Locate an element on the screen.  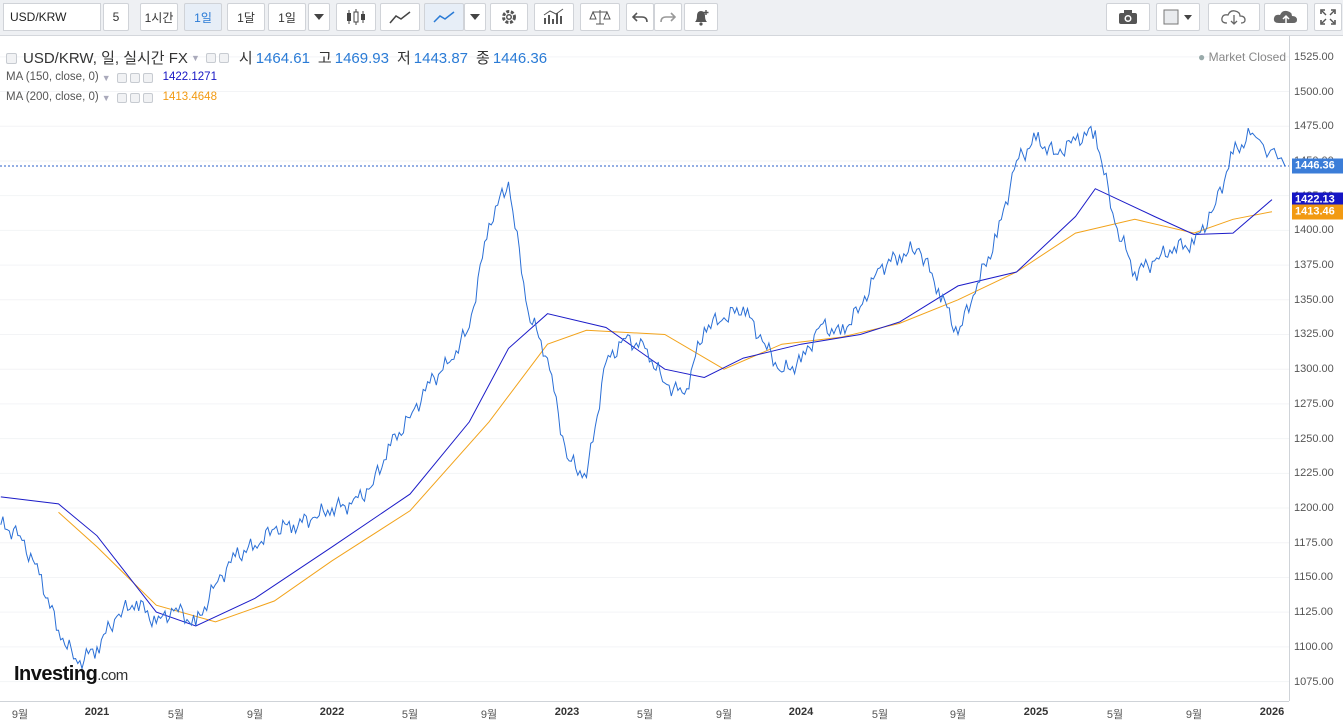
symbol-search-input is located at coordinates (52, 17).